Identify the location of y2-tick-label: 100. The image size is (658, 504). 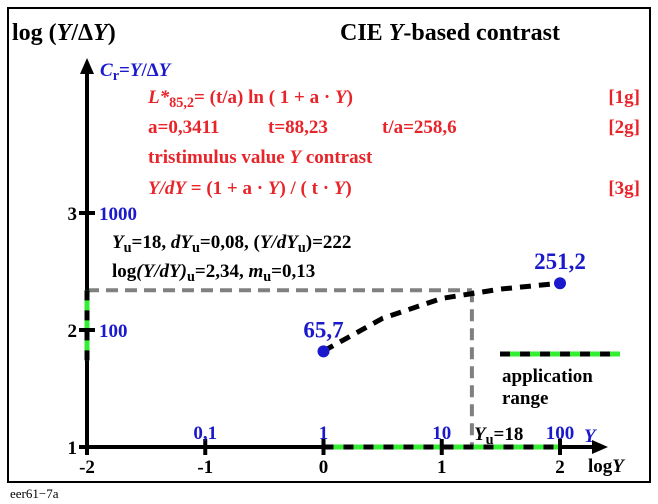
(113, 331).